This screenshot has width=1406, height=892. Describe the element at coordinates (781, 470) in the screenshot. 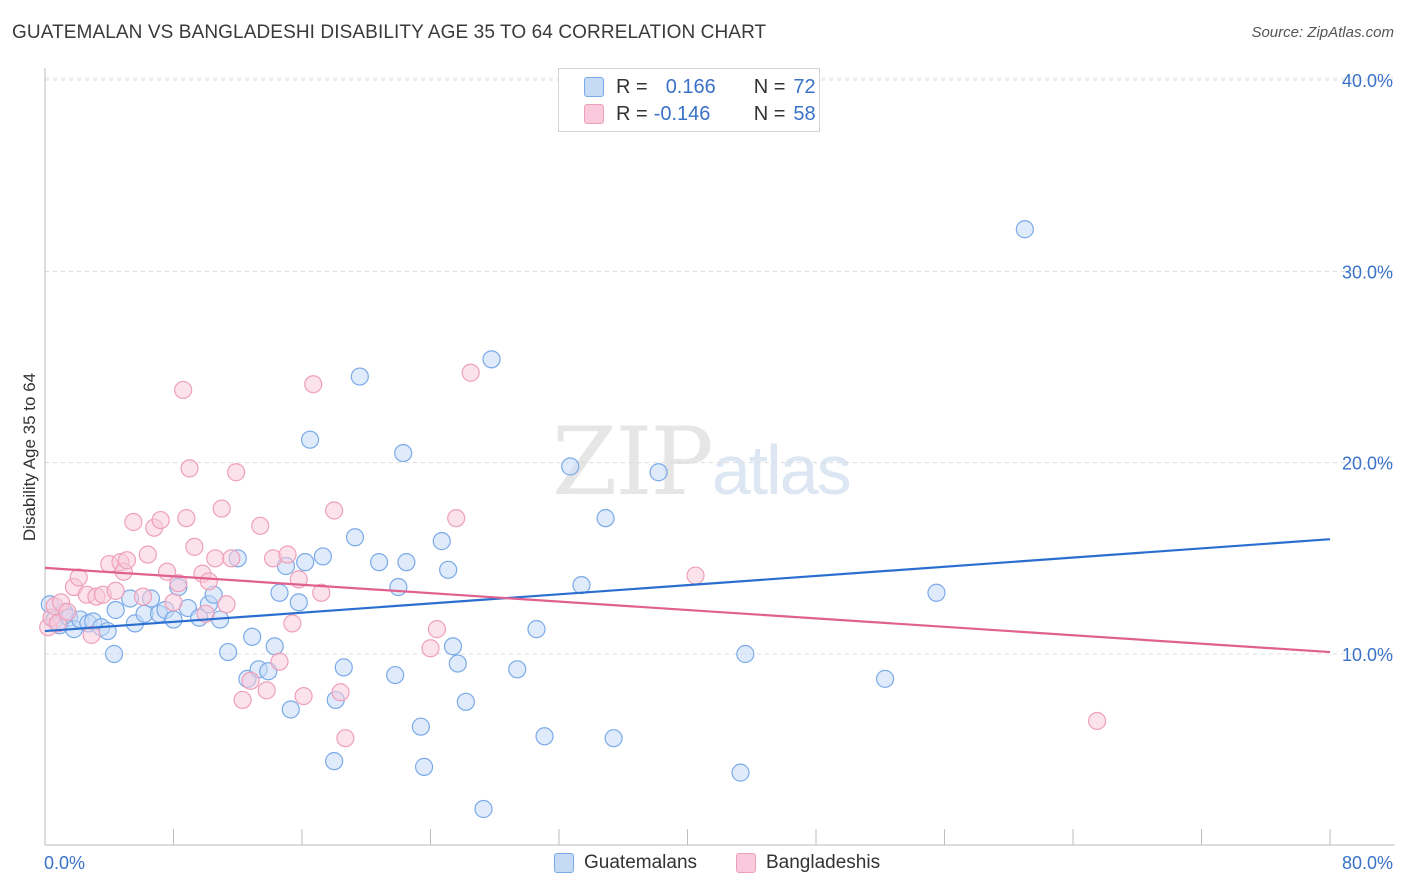

I see `watermark-atlas: atlas` at that location.